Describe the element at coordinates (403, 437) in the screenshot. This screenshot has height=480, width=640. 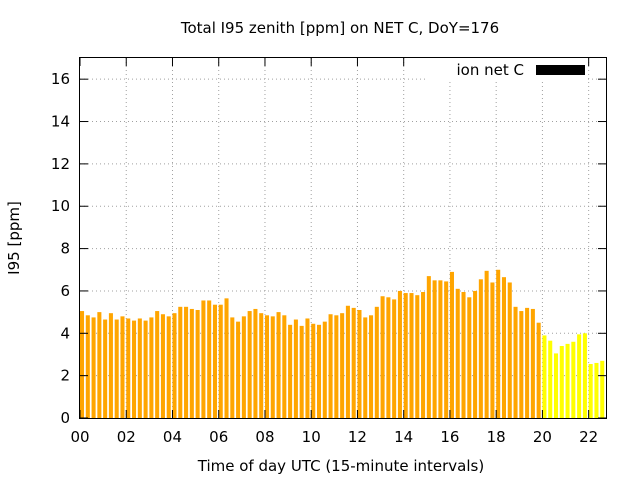
I see `x-tick-label: 14` at that location.